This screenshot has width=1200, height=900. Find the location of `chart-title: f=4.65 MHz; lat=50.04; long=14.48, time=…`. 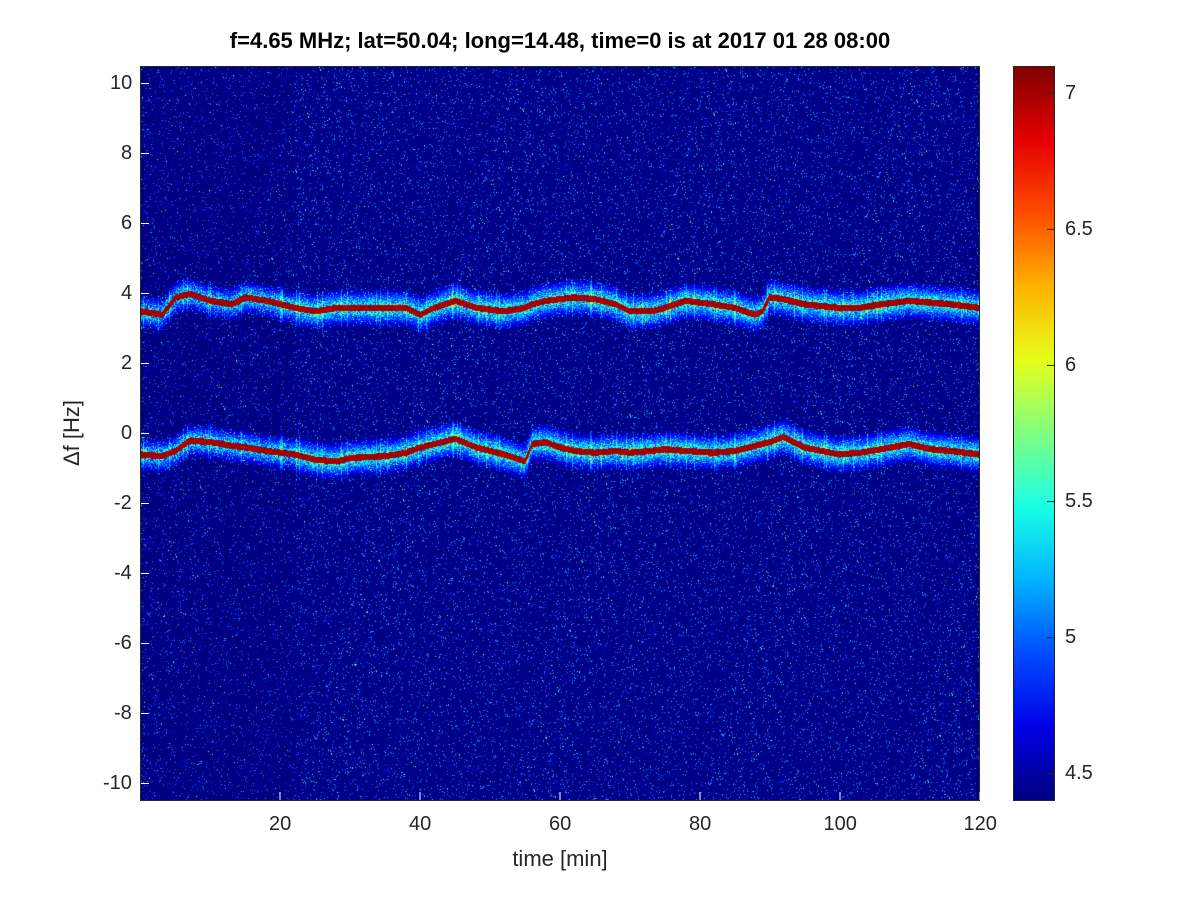

chart-title: f=4.65 MHz; lat=50.04; long=14.48, time=… is located at coordinates (560, 40).